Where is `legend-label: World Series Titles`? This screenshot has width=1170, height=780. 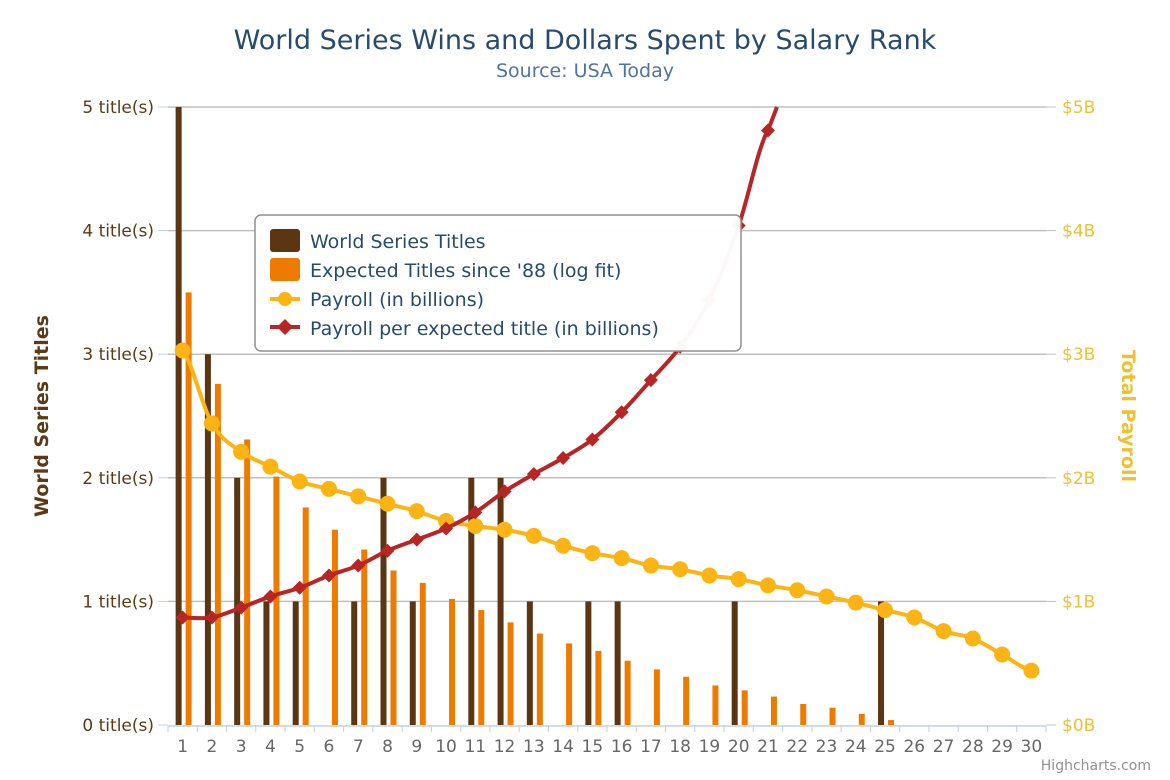
legend-label: World Series Titles is located at coordinates (398, 242).